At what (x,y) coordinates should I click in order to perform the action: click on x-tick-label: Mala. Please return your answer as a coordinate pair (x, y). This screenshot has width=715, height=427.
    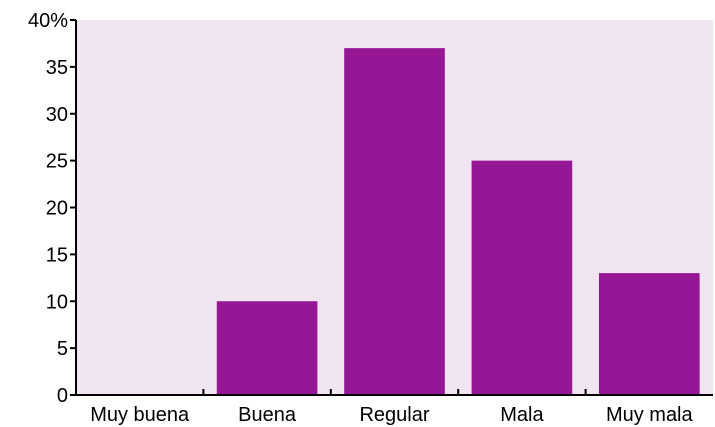
    Looking at the image, I should click on (522, 415).